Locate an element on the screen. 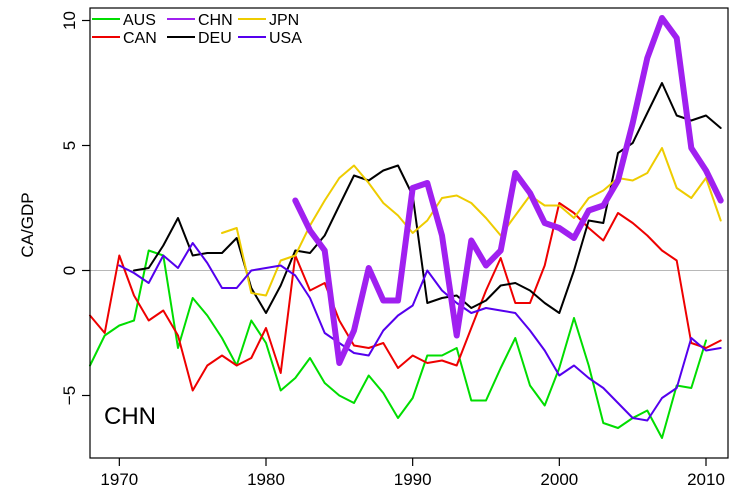 The image size is (738, 490). y-tick-label: 0 is located at coordinates (69, 270).